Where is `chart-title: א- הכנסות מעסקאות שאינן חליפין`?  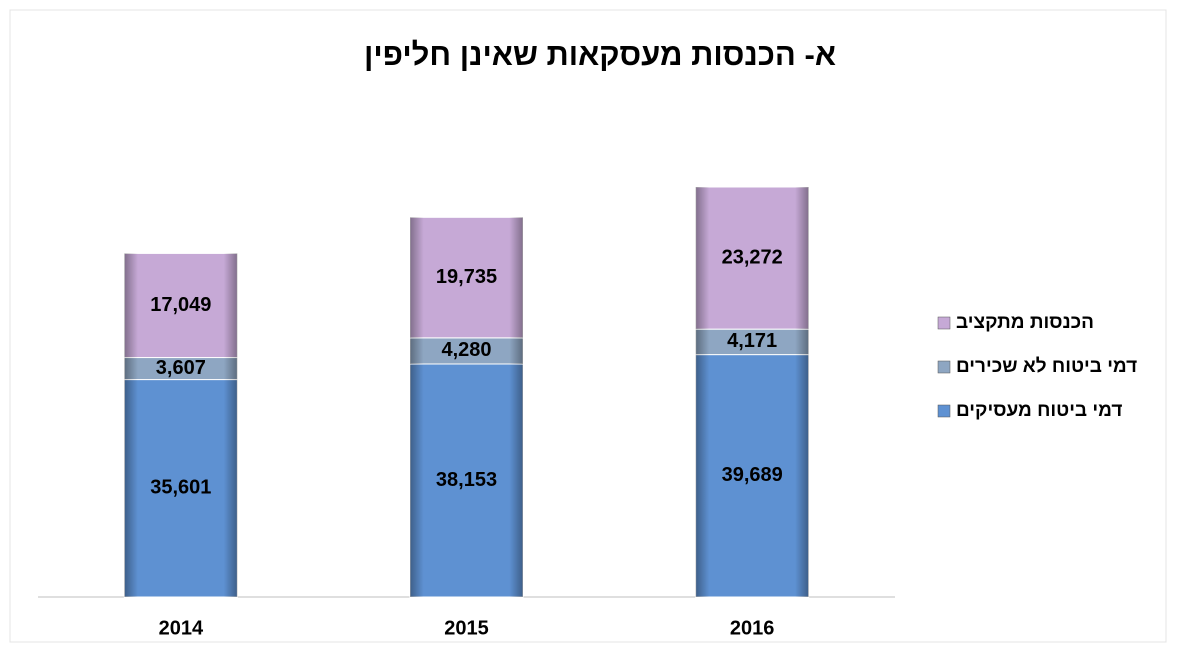 chart-title: א- הכנסות מעסקאות שאינן חליפין is located at coordinates (600, 54).